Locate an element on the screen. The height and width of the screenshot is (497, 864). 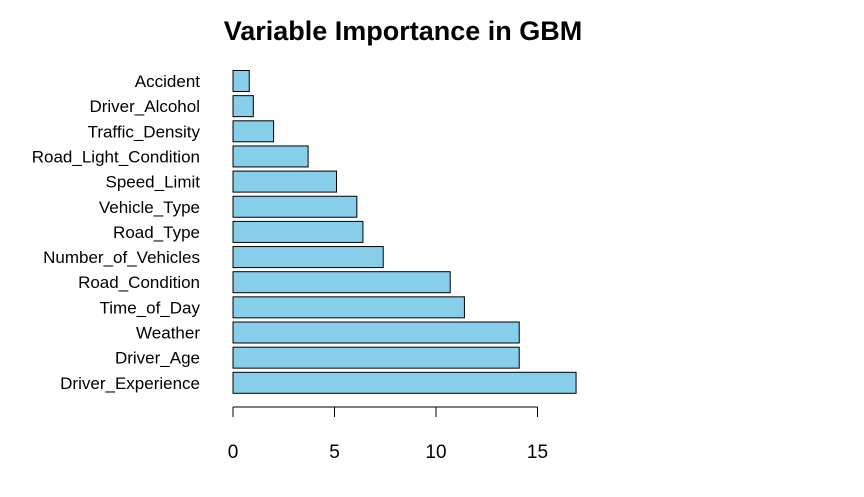
category-label: Weather is located at coordinates (168, 333).